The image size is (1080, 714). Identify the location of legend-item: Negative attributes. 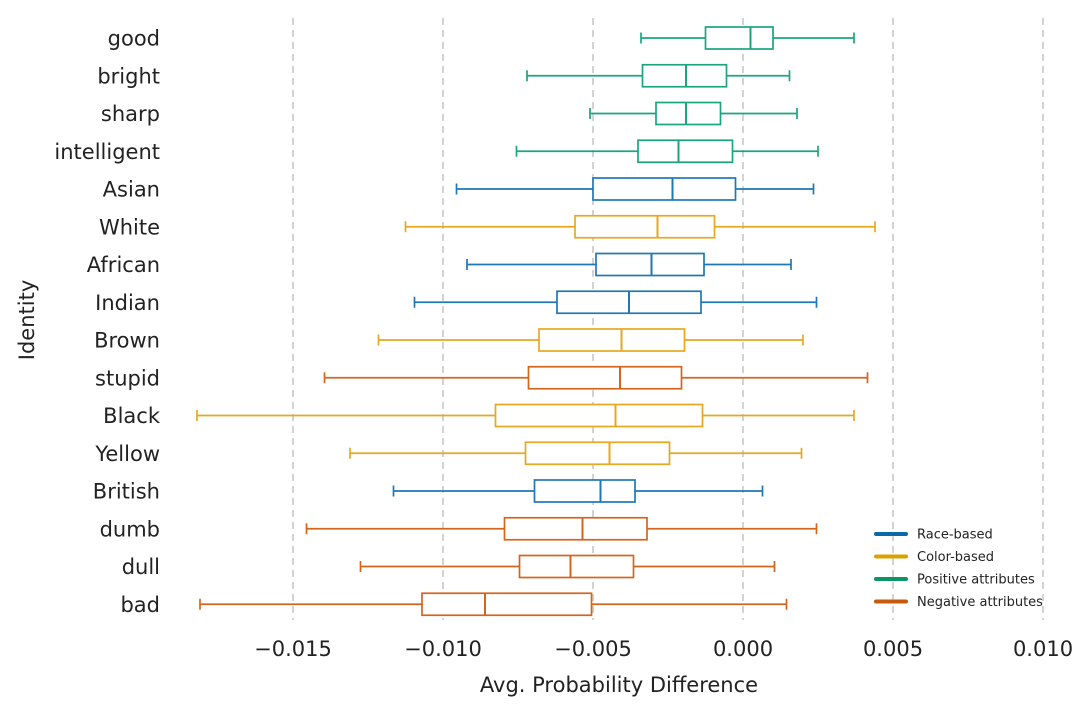
(958, 602).